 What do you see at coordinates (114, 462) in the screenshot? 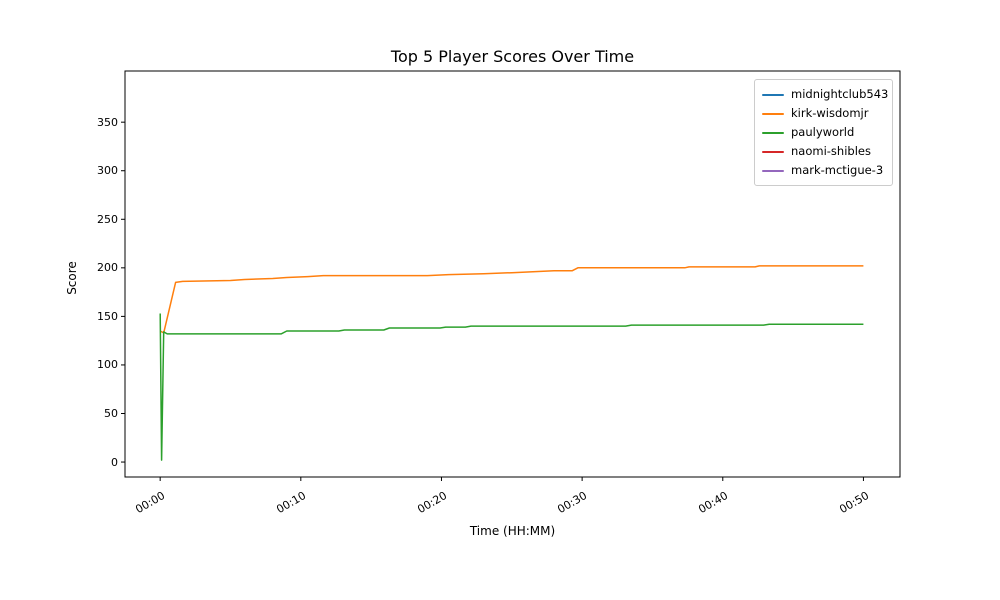
I see `y-tick-label: 0` at bounding box center [114, 462].